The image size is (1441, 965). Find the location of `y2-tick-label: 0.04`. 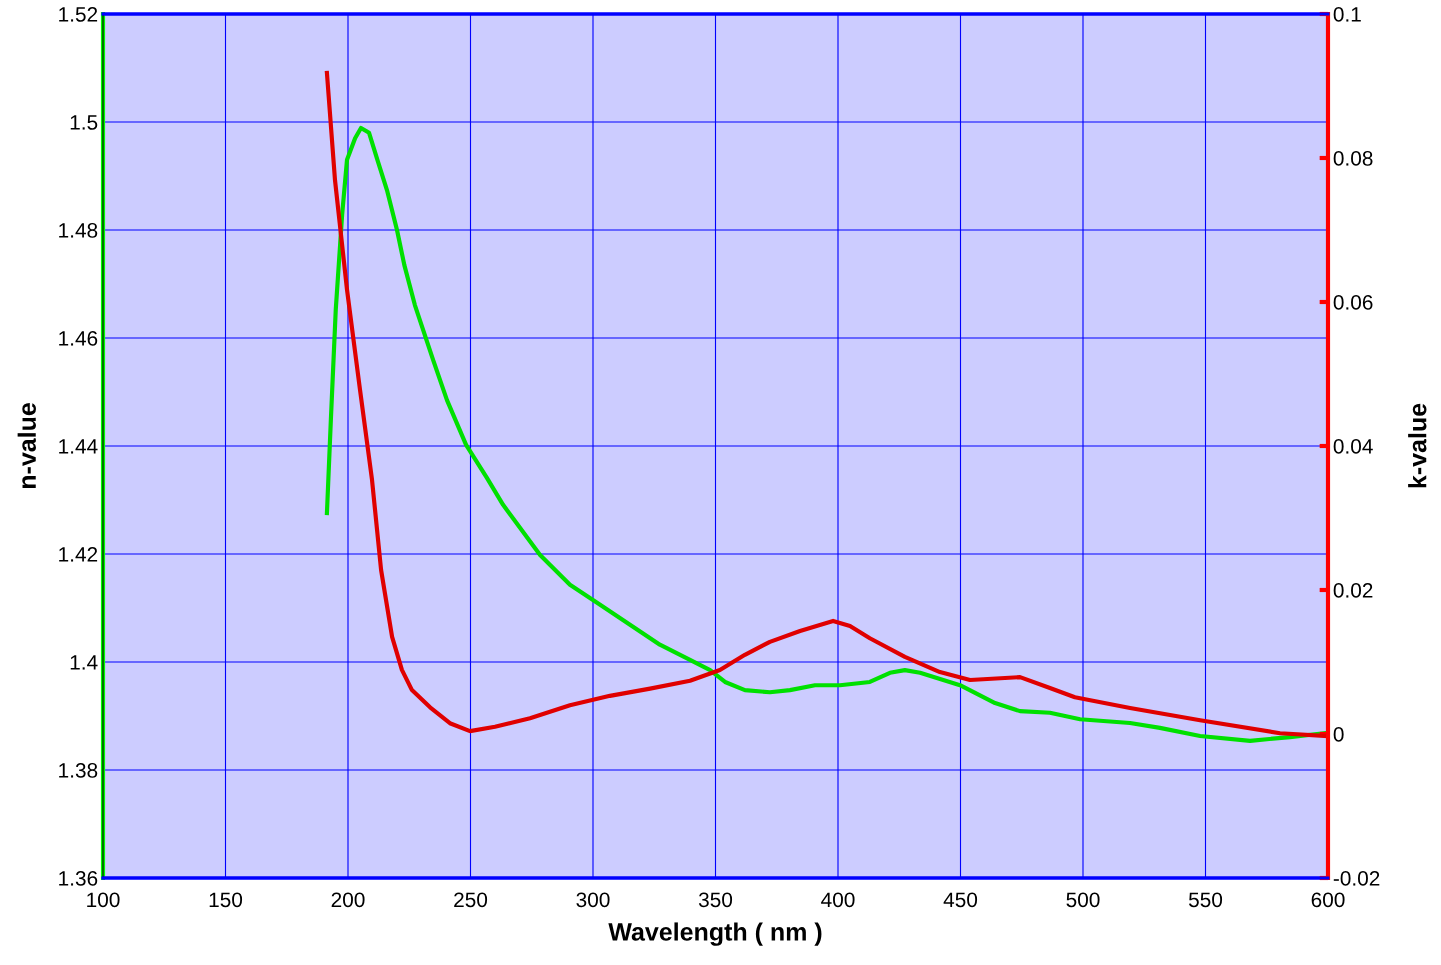

y2-tick-label: 0.04 is located at coordinates (1353, 446).